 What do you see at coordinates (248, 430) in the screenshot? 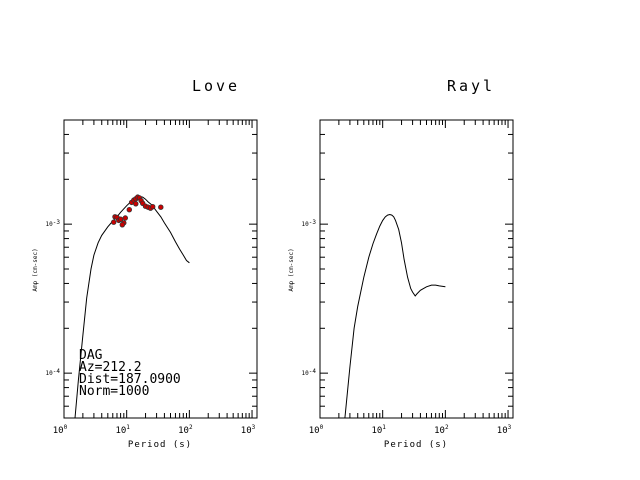
I see `love-xtick-label: 10³` at bounding box center [248, 430].